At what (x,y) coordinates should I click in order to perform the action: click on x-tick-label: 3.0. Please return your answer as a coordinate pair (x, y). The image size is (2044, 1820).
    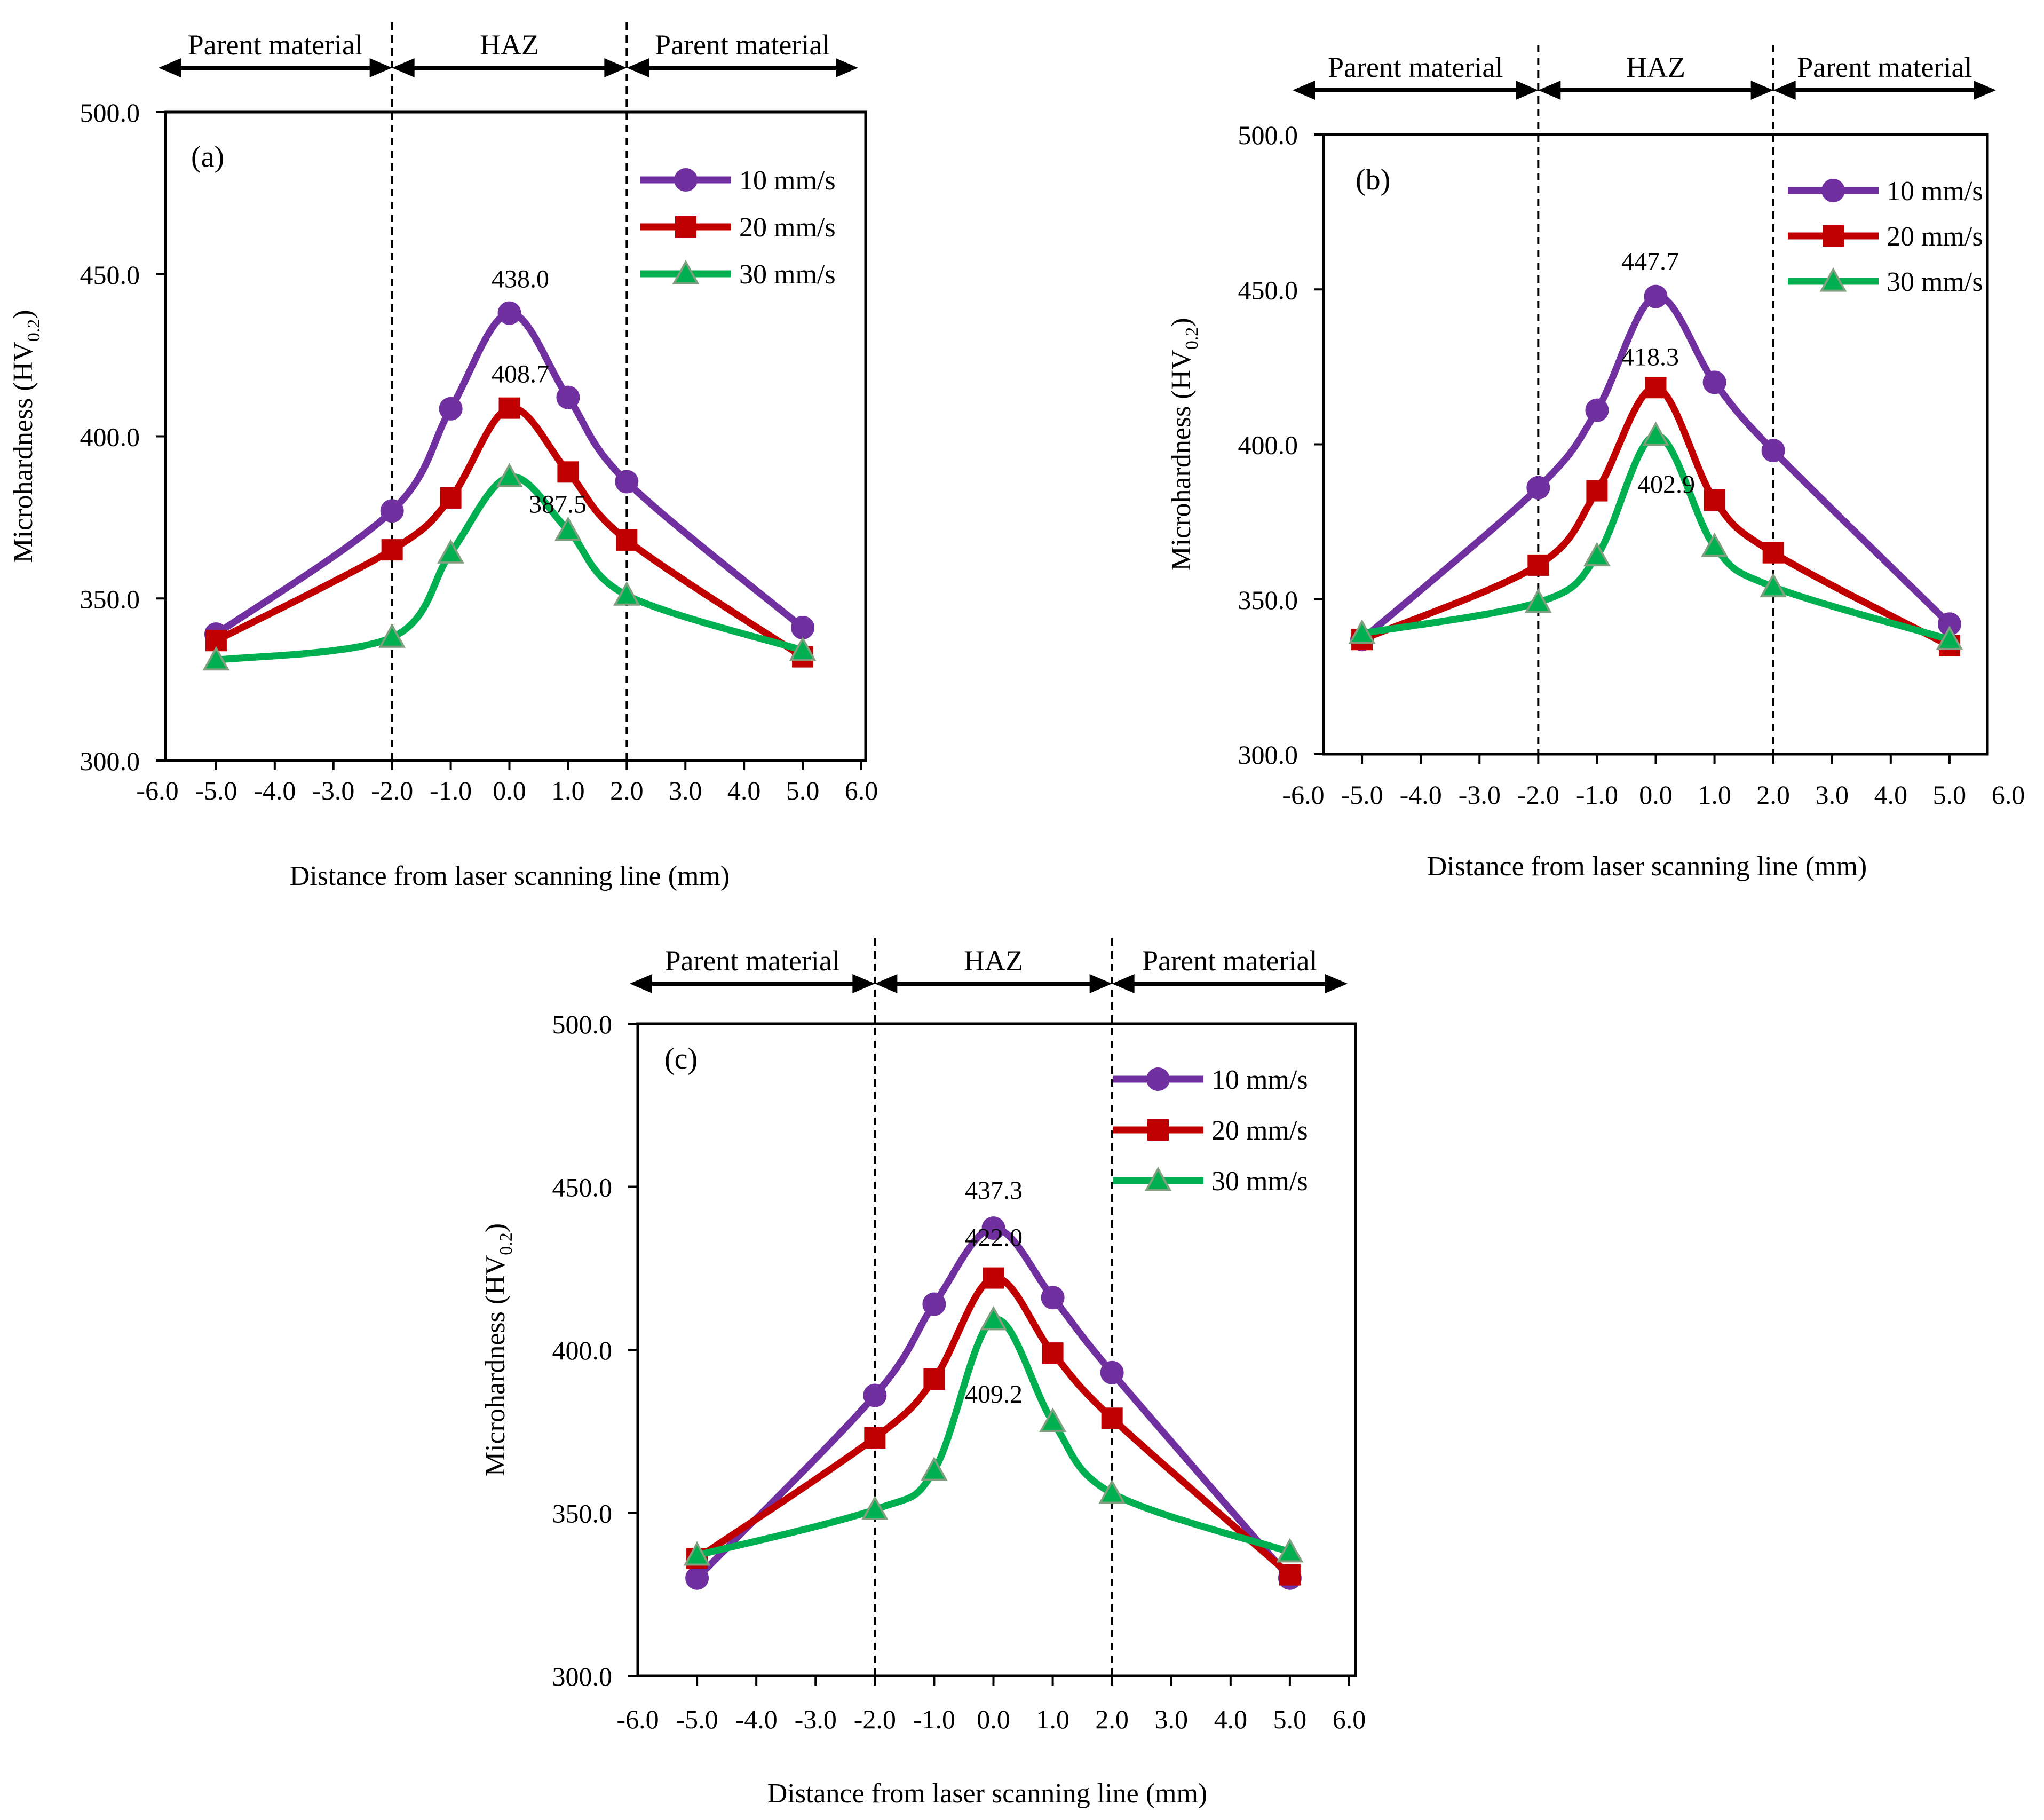
    Looking at the image, I should click on (1172, 1719).